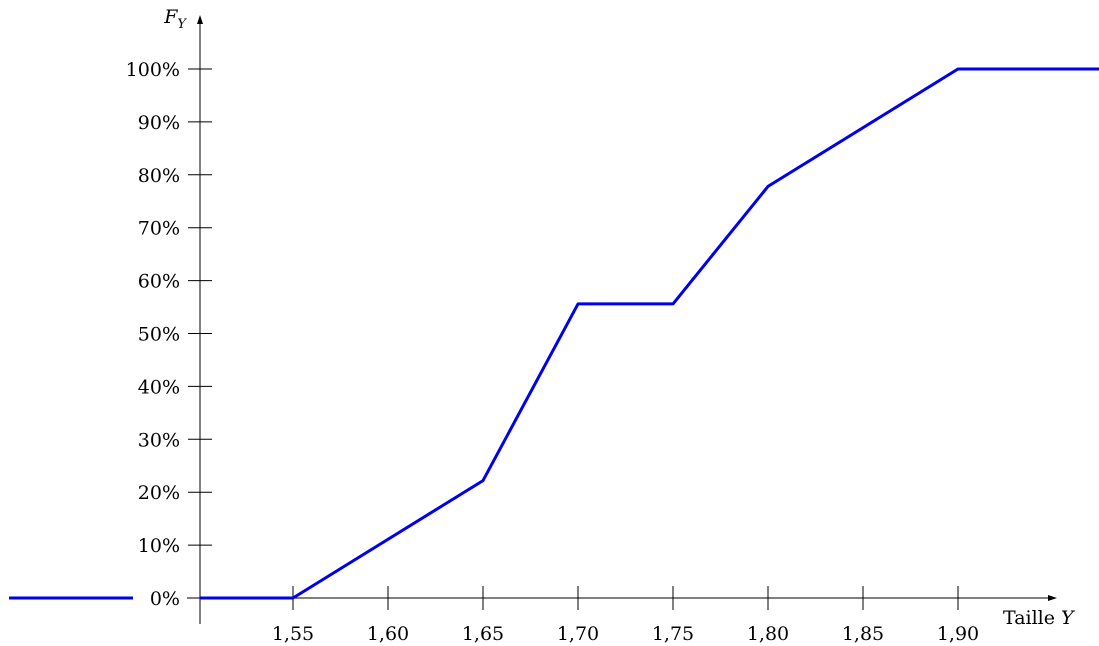 The image size is (1099, 646). What do you see at coordinates (159, 546) in the screenshot?
I see `y-tick-label: 10%` at bounding box center [159, 546].